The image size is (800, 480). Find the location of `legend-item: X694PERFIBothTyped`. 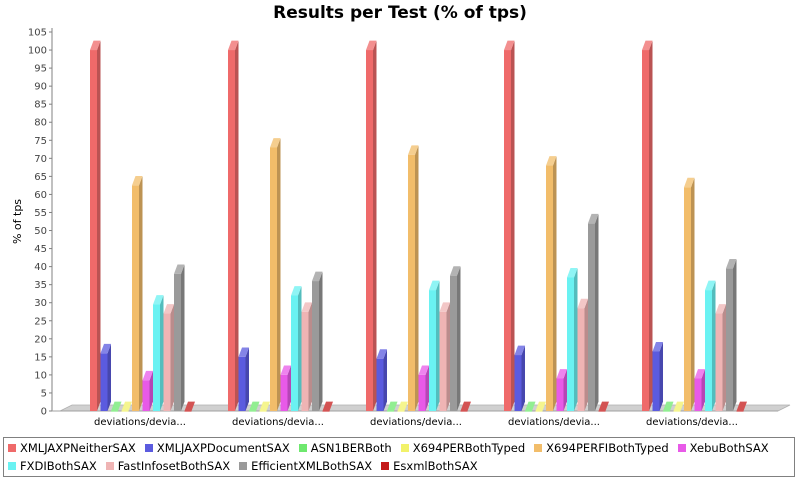

legend-item: X694PERFIBothTyped is located at coordinates (601, 448).